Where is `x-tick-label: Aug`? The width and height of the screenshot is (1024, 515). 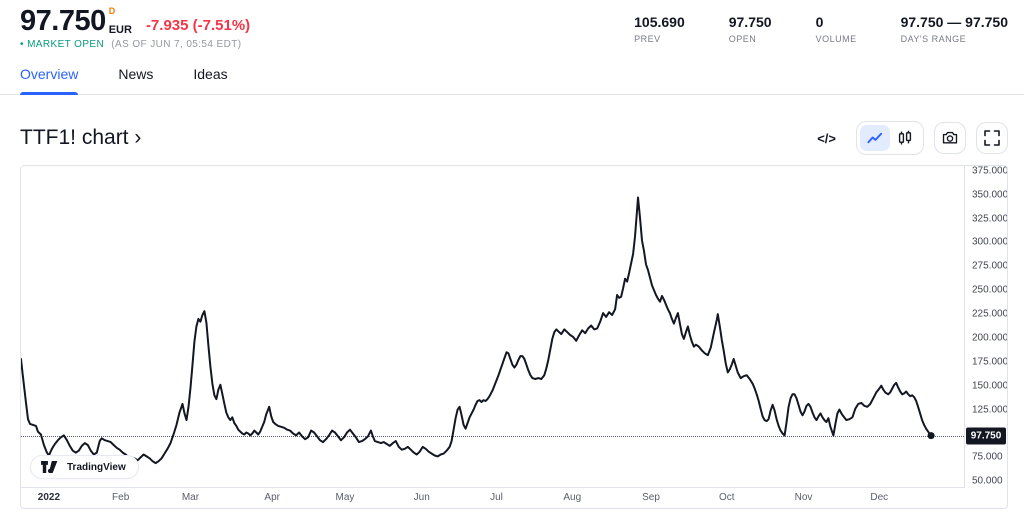
x-tick-label: Aug is located at coordinates (572, 497).